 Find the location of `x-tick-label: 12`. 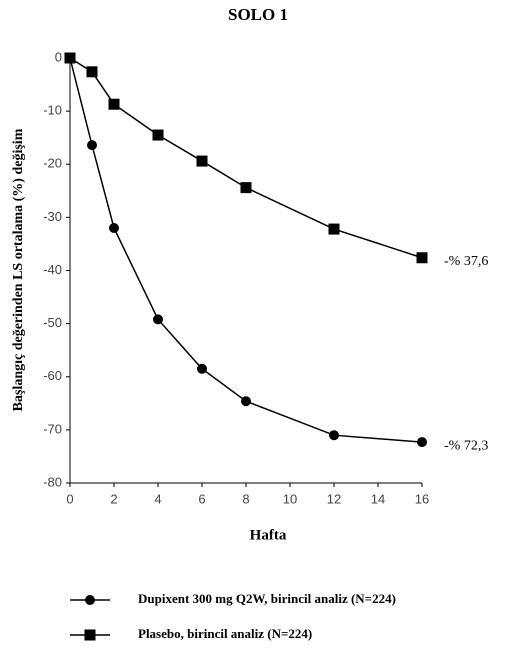

x-tick-label: 12 is located at coordinates (334, 498).